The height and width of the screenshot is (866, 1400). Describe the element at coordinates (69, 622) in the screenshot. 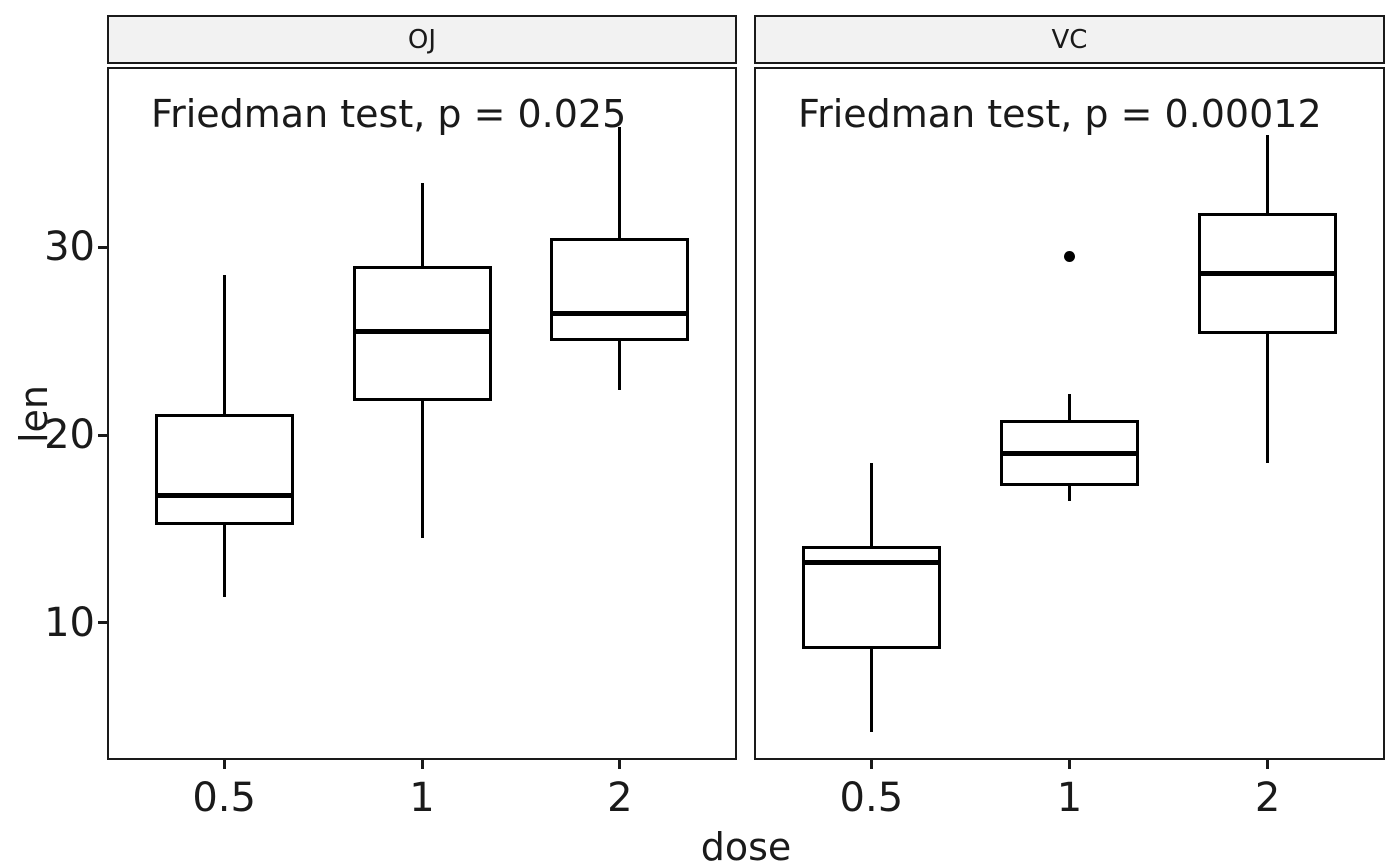

I see `y-tick-label: 10` at that location.